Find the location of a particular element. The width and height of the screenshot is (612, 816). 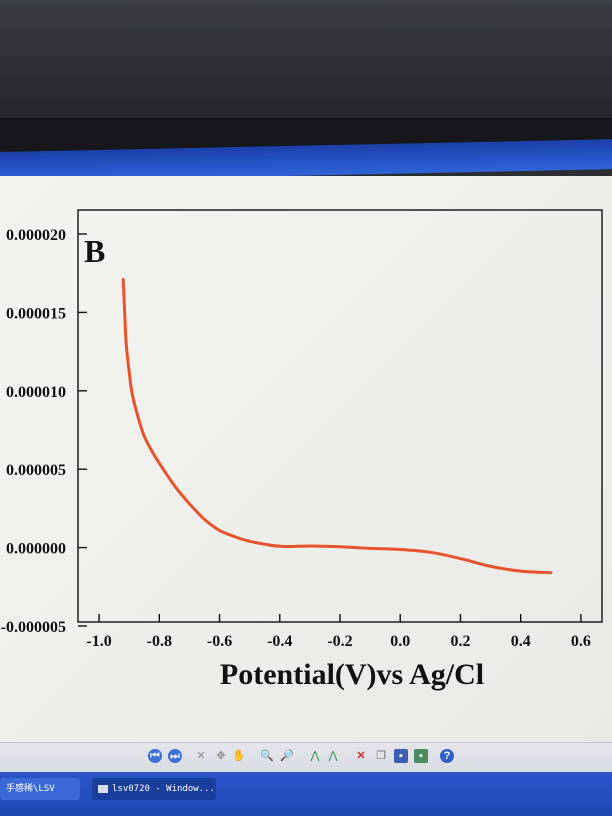

x-tick-label: -0.6 is located at coordinates (219, 641).